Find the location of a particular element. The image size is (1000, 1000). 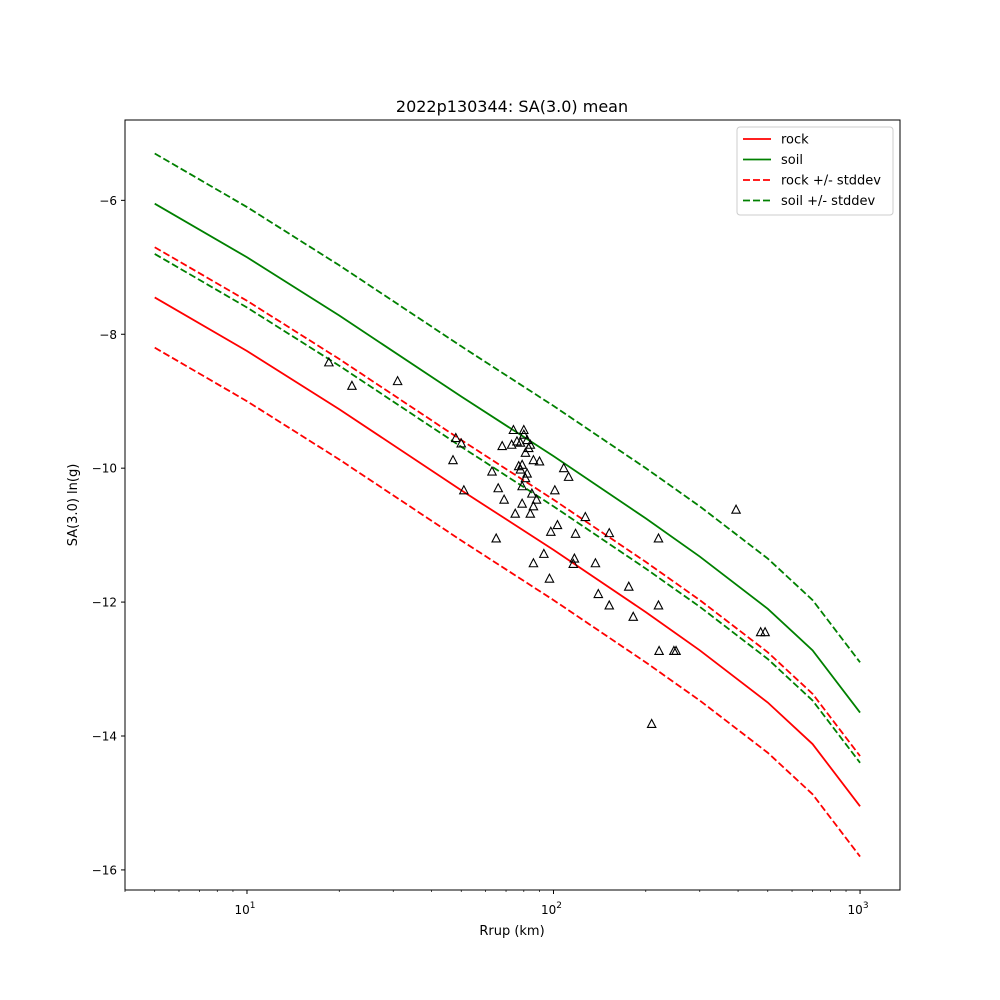

y-tick-label: −8 is located at coordinates (108, 335).